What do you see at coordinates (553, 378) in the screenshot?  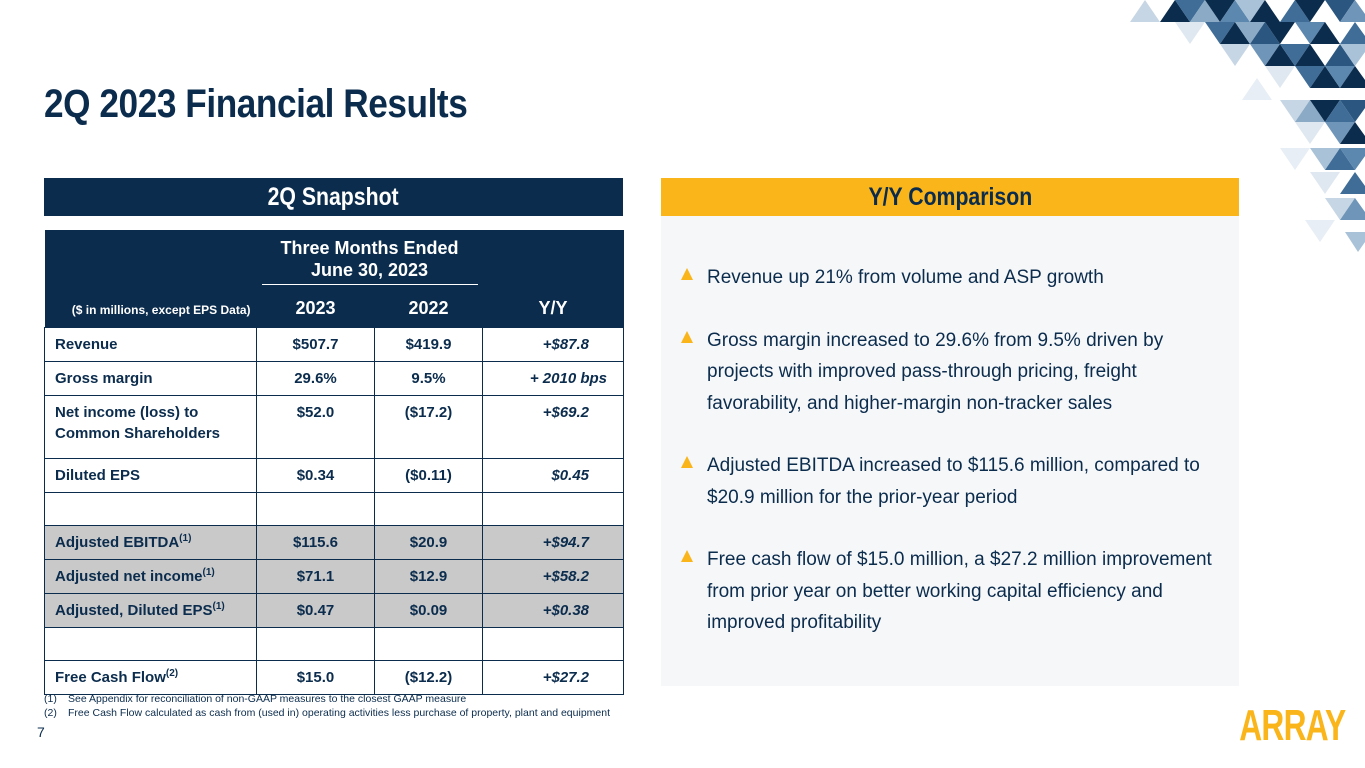 I see `value-yy: + 2010 bps` at bounding box center [553, 378].